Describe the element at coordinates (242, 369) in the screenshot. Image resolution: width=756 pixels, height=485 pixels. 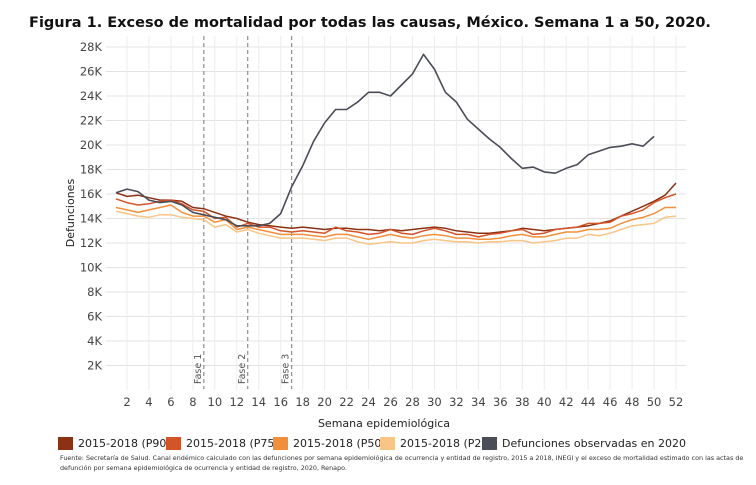
I see `phase-label: Fase 2` at that location.